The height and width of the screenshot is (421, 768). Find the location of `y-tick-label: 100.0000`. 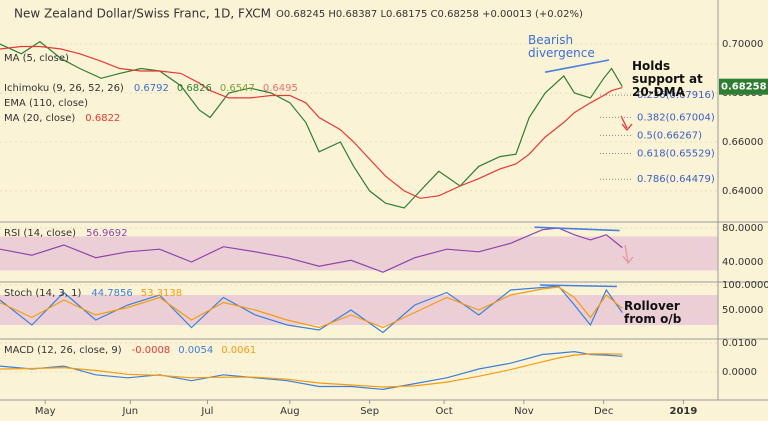

y-tick-label: 100.0000 is located at coordinates (745, 285).